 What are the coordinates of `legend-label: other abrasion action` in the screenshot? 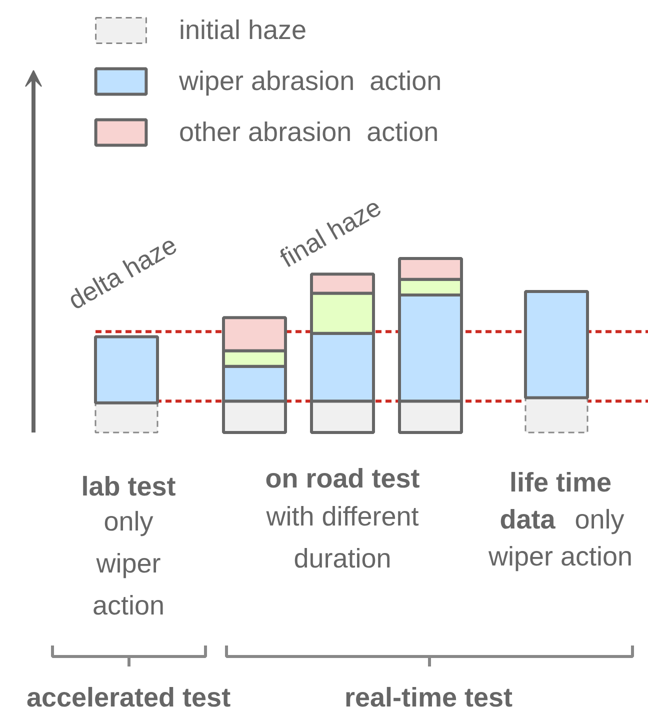 It's located at (309, 132).